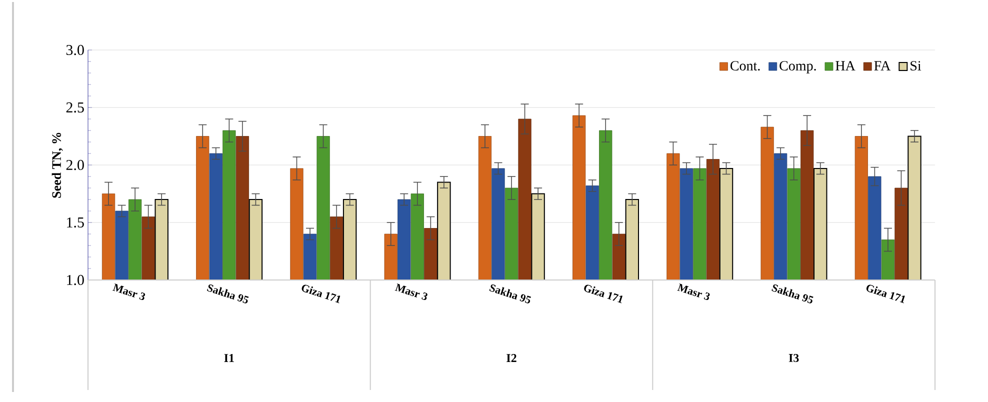  I want to click on y-tick-label: 2.0, so click(75, 165).